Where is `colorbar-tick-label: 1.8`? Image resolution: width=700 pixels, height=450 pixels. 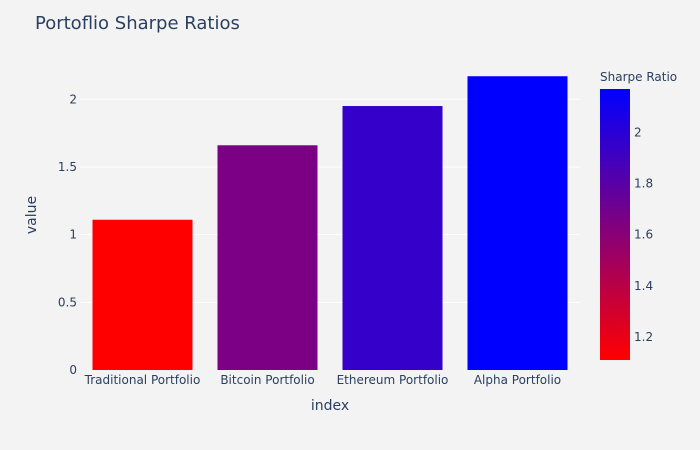
colorbar-tick-label: 1.8 is located at coordinates (643, 184).